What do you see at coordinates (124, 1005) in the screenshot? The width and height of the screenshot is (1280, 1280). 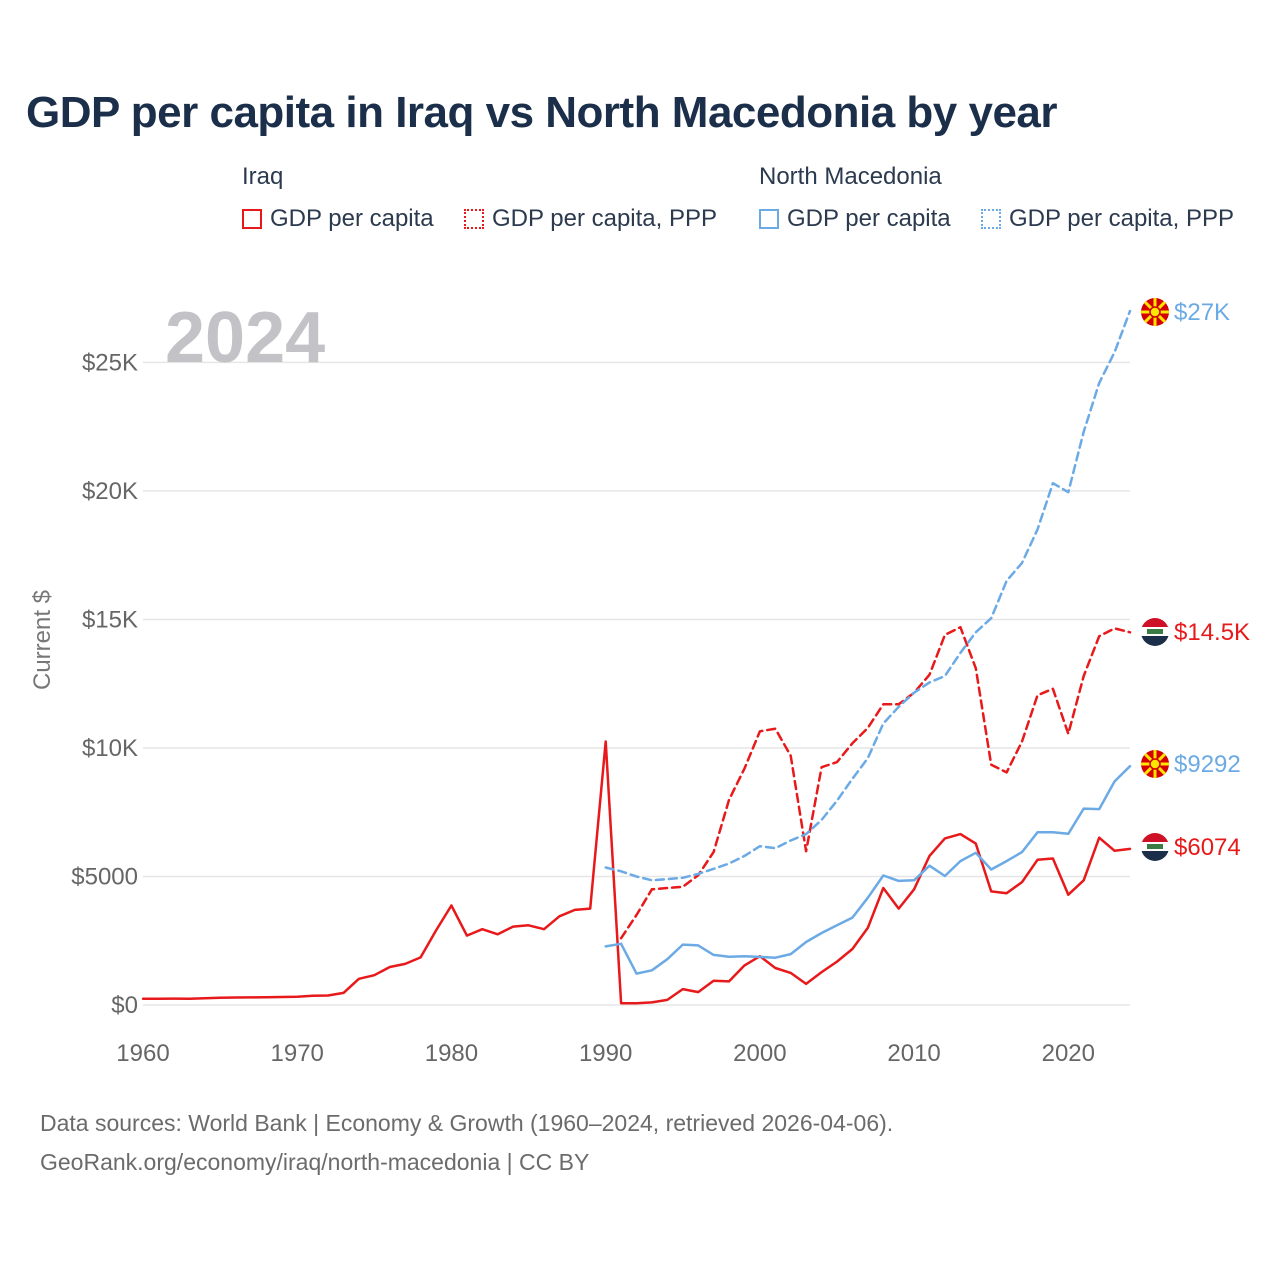 I see `y-tick-label: $0` at bounding box center [124, 1005].